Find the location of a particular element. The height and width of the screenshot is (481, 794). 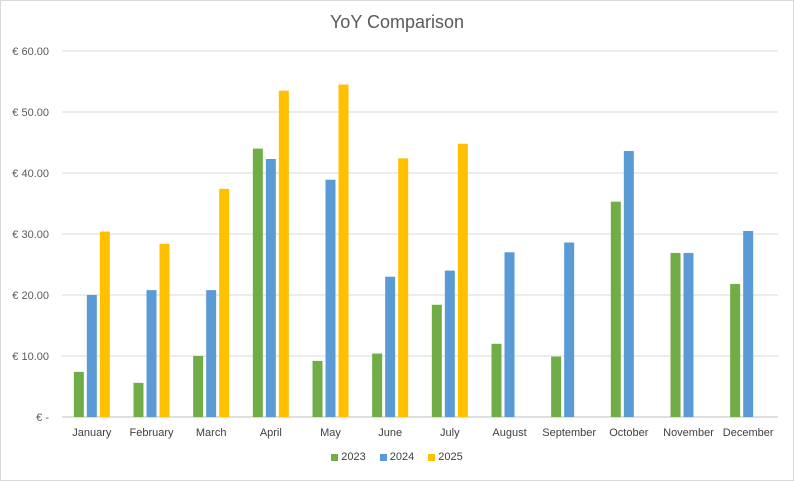

y-tick-label: € 50.00 is located at coordinates (30, 113).